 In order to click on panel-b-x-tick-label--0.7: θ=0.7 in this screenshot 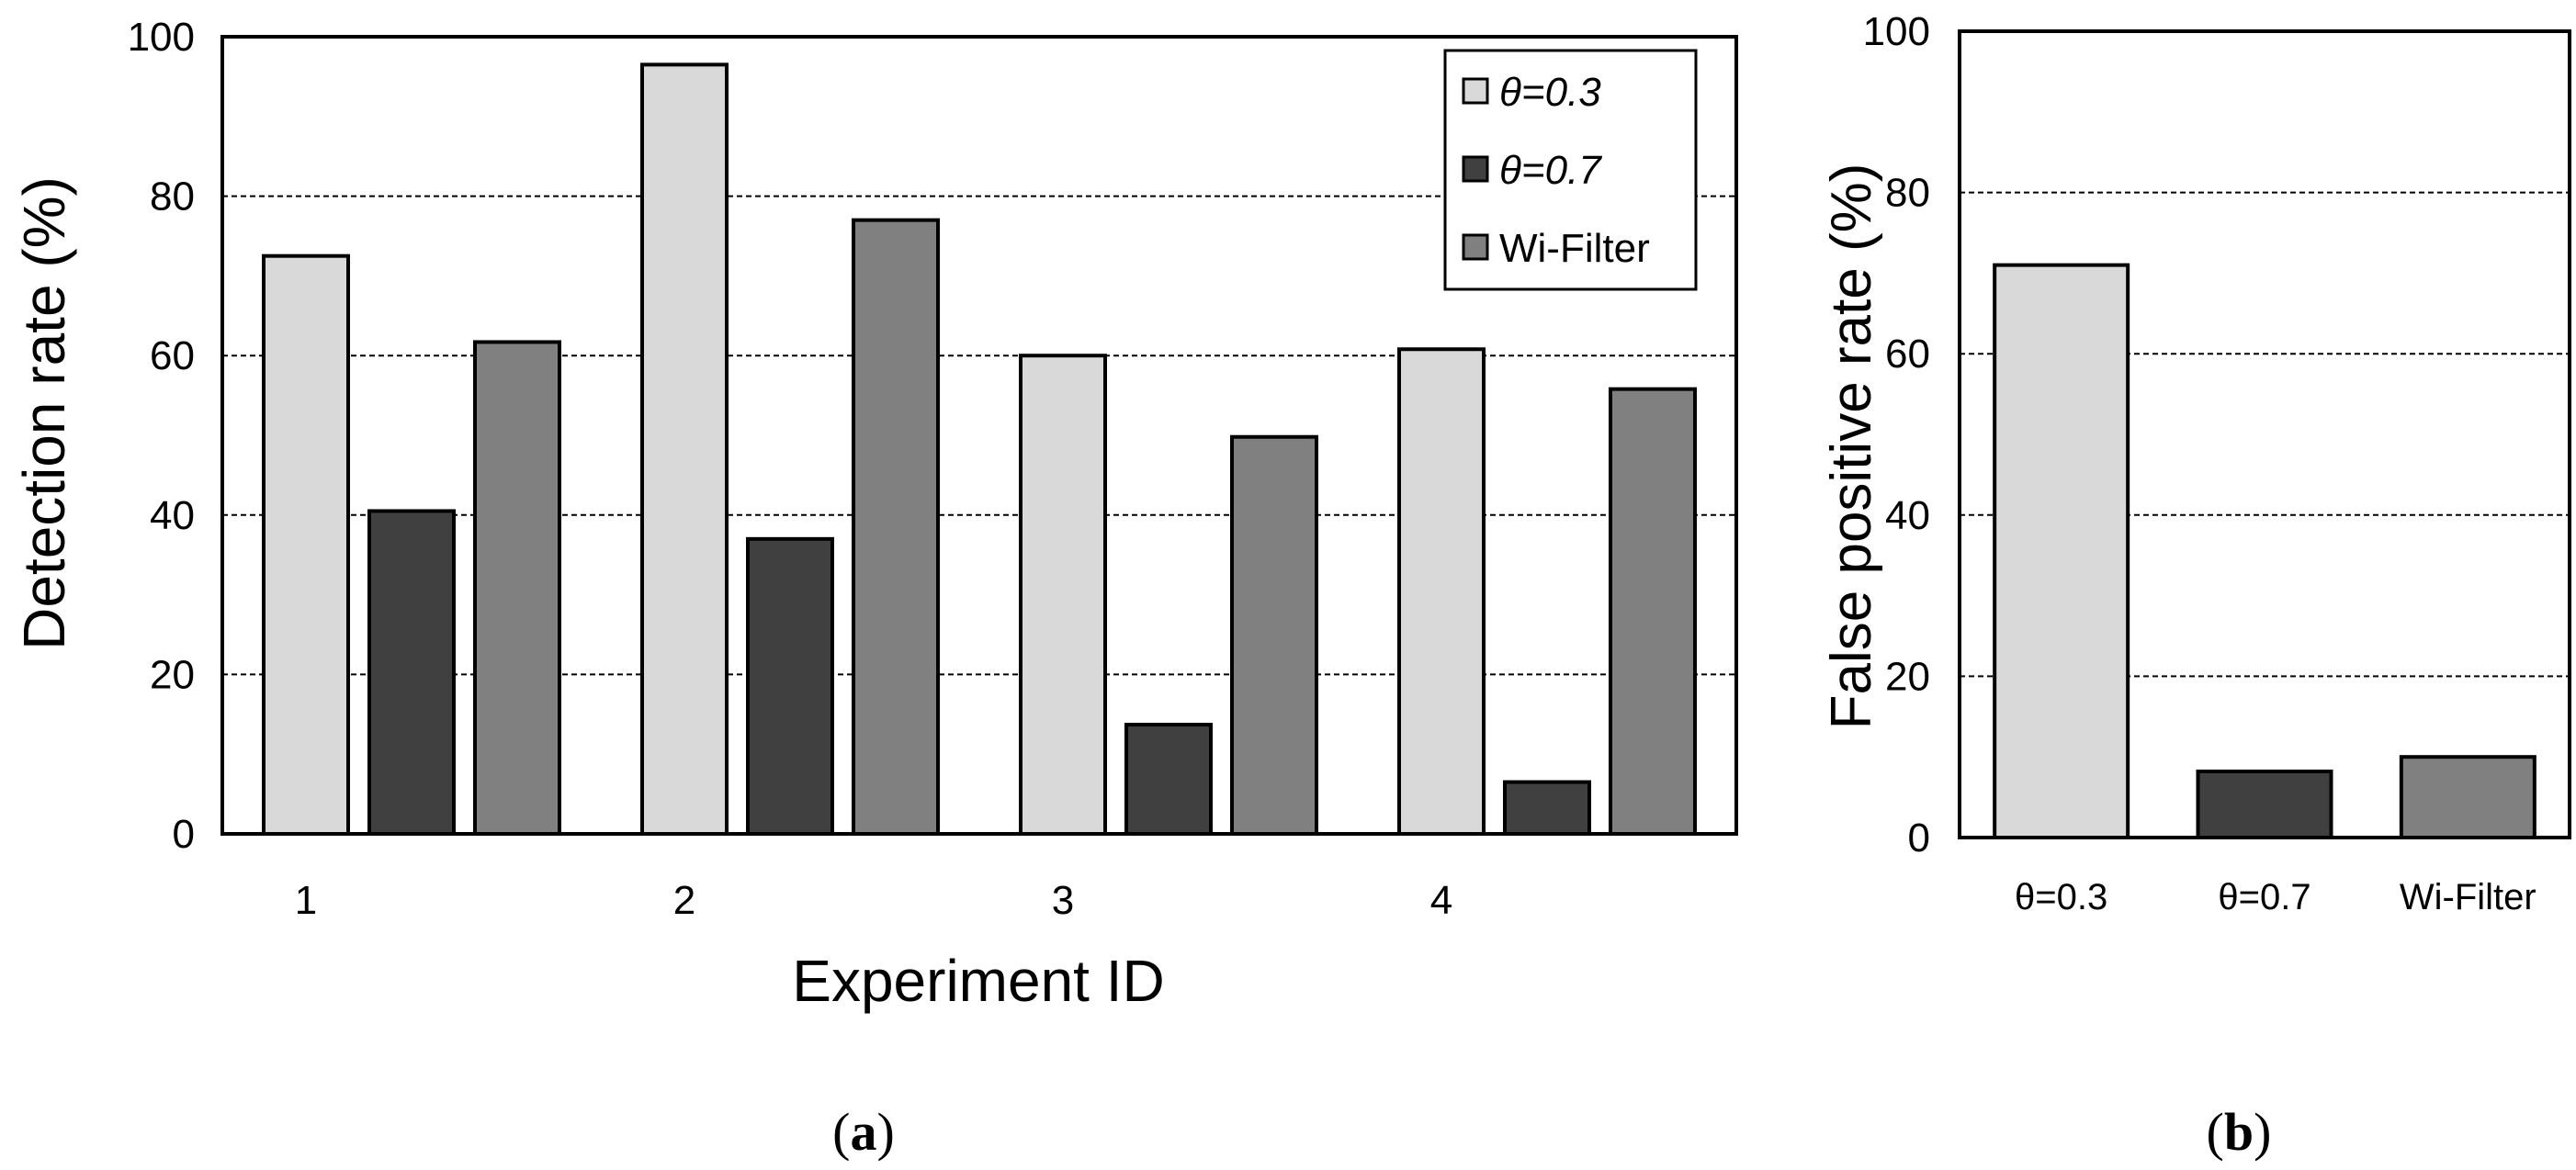, I will do `click(2264, 897)`.